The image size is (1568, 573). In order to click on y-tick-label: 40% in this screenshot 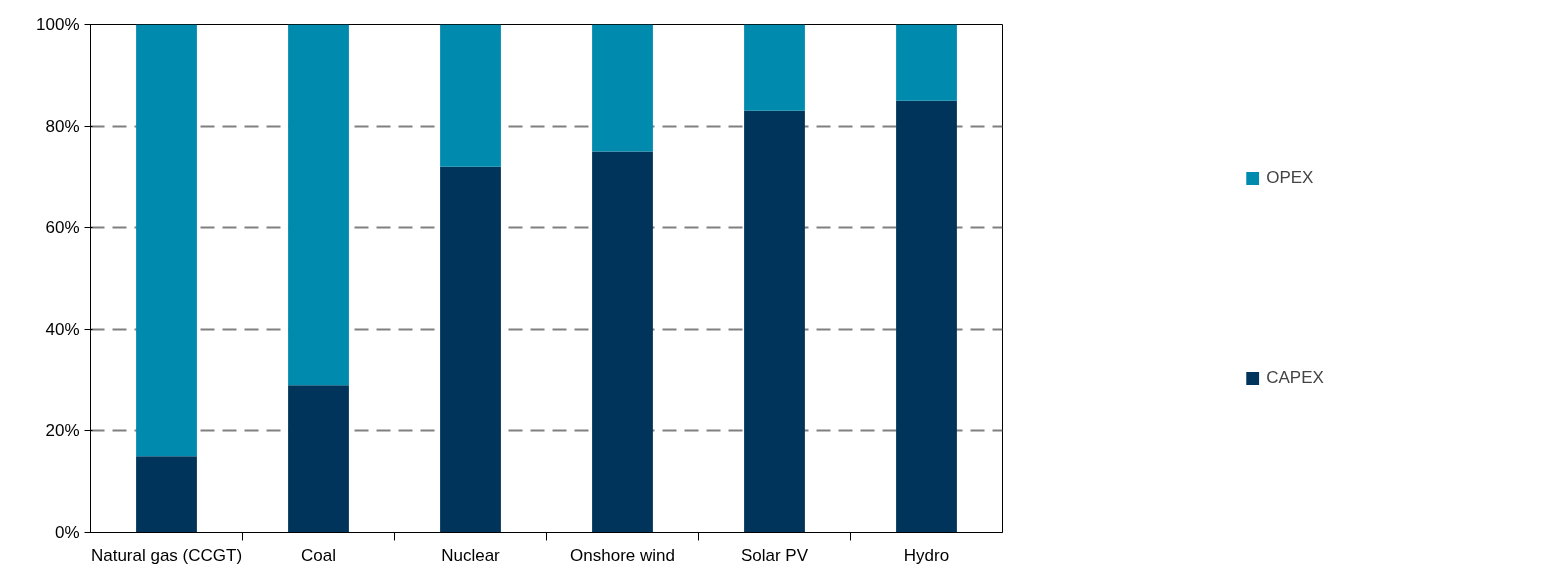, I will do `click(62, 329)`.